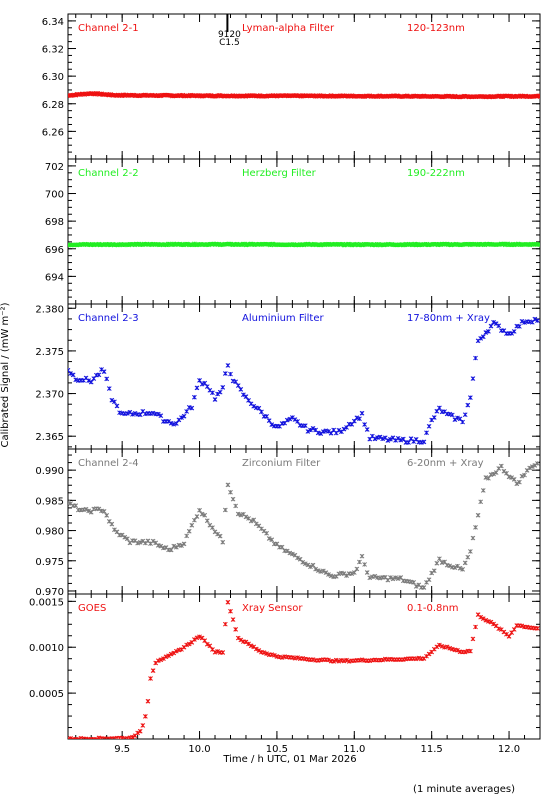 The image size is (550, 800). Describe the element at coordinates (304, 380) in the screenshot. I see `data-series` at that location.